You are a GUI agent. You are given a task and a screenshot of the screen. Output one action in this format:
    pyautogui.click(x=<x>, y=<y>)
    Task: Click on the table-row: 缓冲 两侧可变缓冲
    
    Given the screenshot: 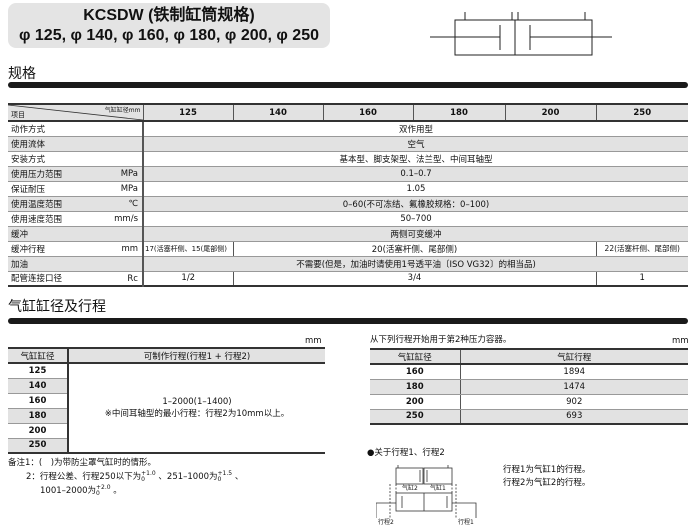 What is the action you would take?
    pyautogui.click(x=348, y=234)
    